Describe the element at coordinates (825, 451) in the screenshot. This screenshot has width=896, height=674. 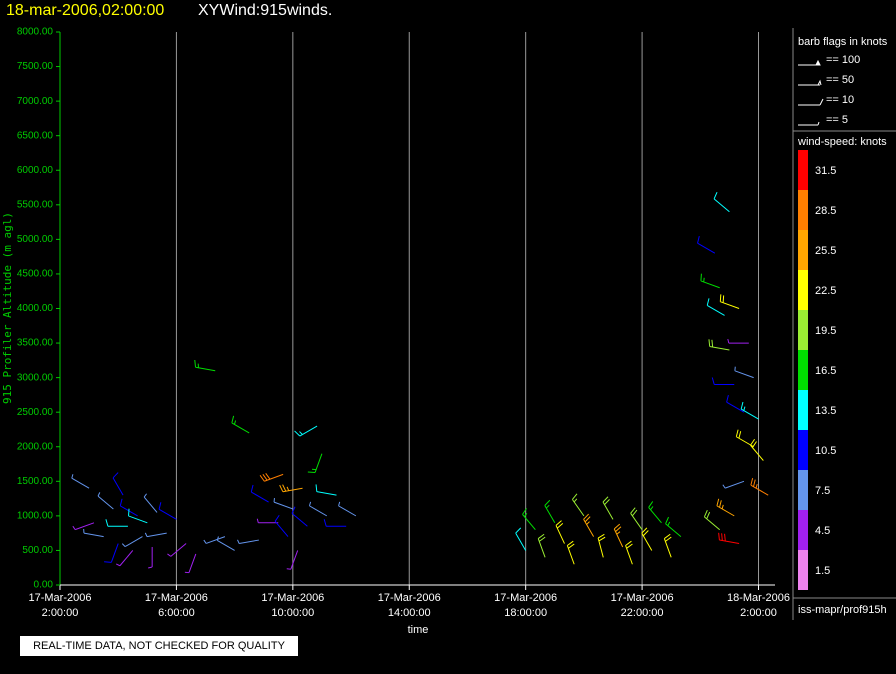
I see `colorbar-label: 10.5` at that location.